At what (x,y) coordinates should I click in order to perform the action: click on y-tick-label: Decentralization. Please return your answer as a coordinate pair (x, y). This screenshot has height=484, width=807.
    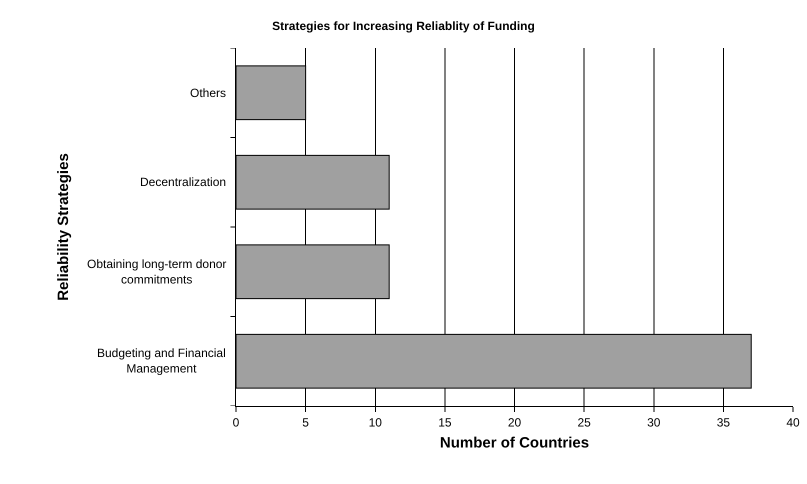
    Looking at the image, I should click on (183, 182).